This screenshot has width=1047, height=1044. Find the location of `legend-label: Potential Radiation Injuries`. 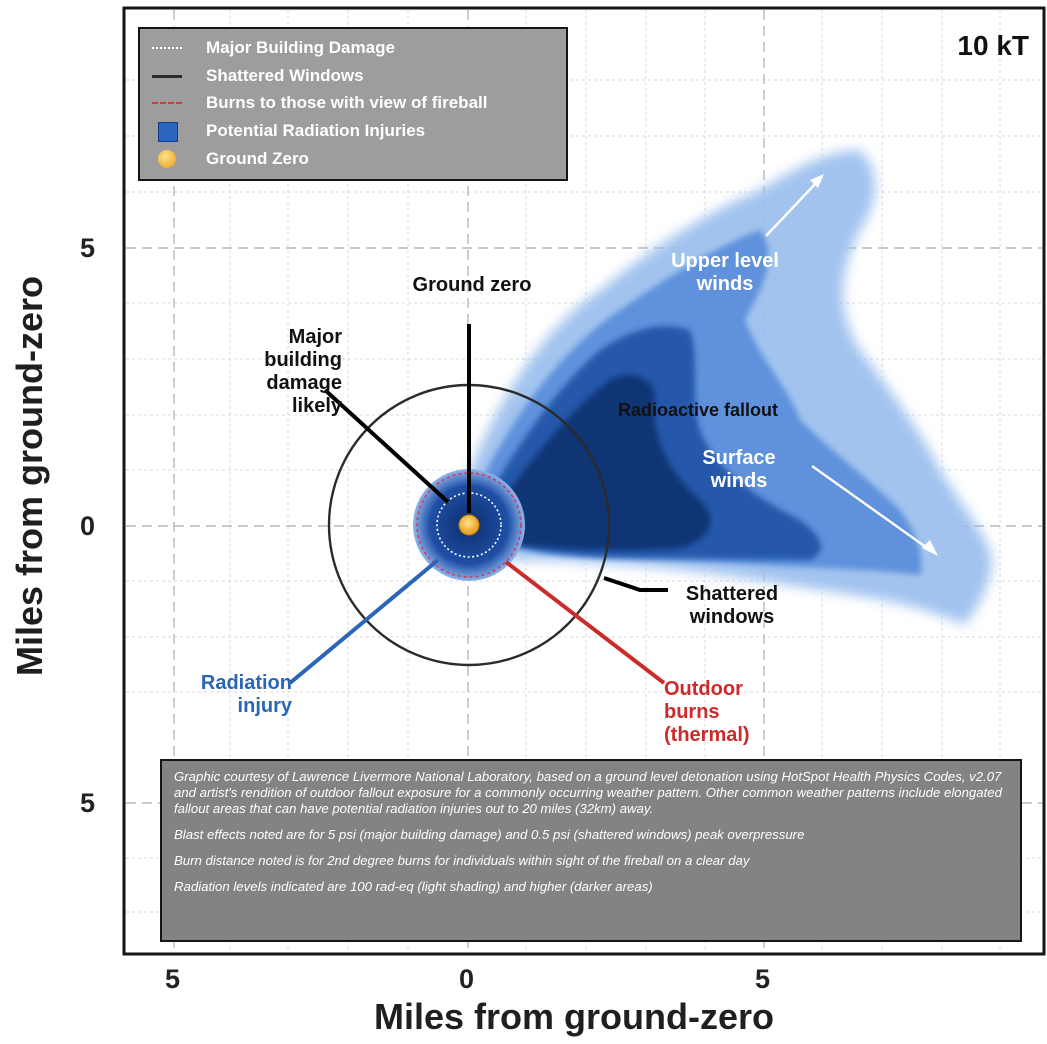

legend-label: Potential Radiation Injuries is located at coordinates (316, 130).